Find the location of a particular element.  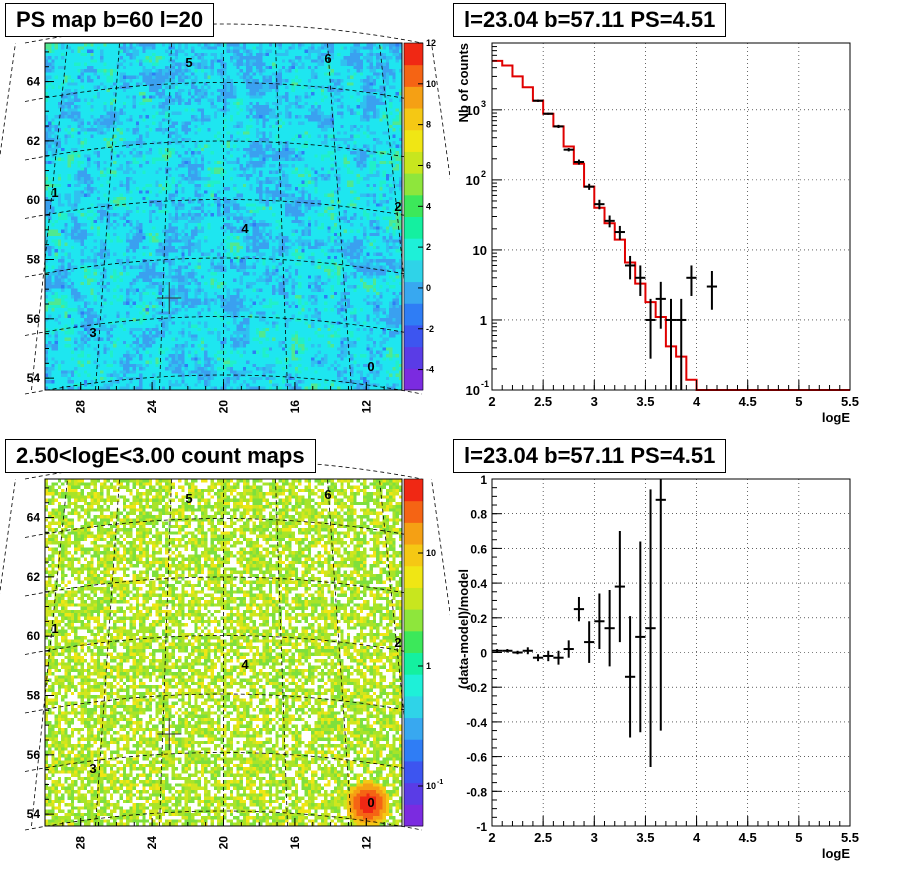

x-axis-label: logE is located at coordinates (836, 853).